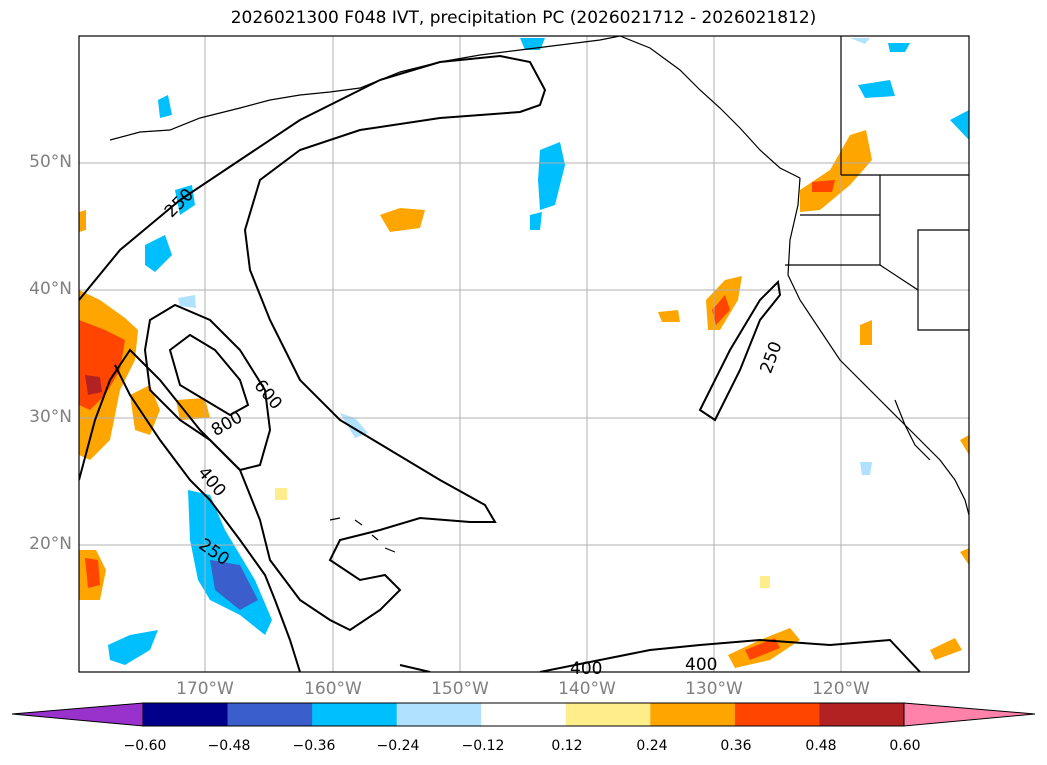 This screenshot has width=1047, height=765. Describe the element at coordinates (314, 746) in the screenshot. I see `colorbar-tick-label: −0.36` at that location.